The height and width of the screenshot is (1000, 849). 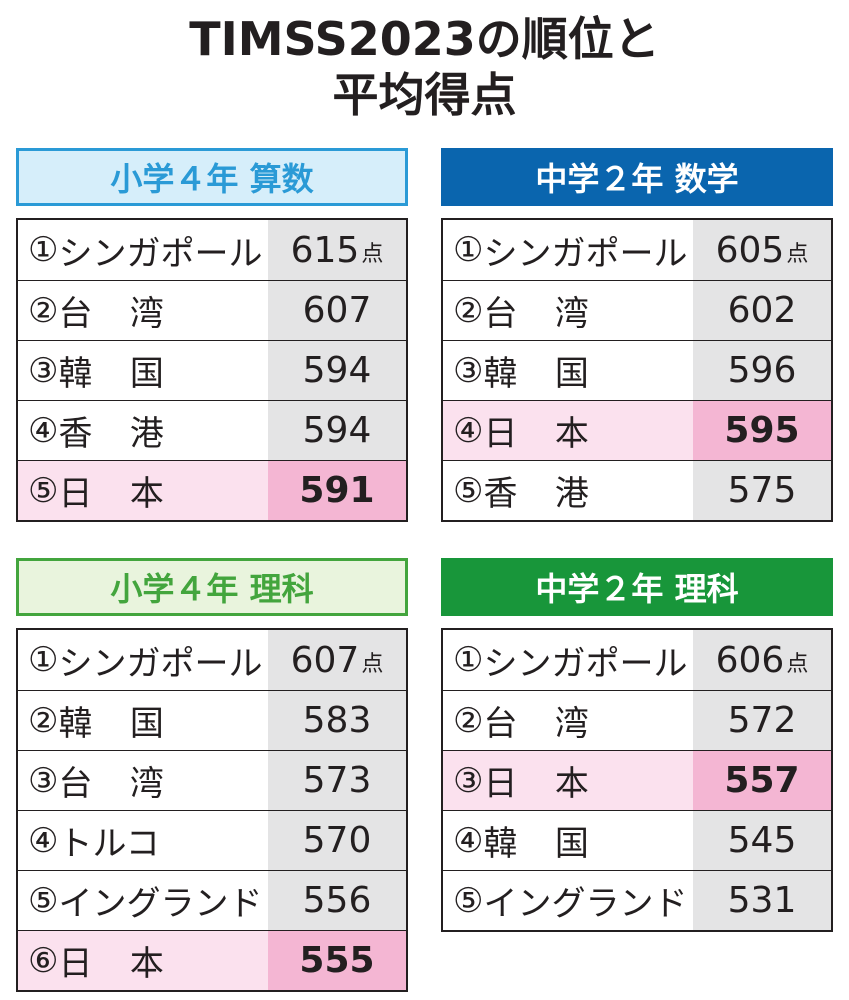 I want to click on ranking-table: ① シンガポール 606 点 ② 台湾 572 ③ 日本 557 ④ 韓国 545 ⑤ イングランド 531, so click(x=637, y=780).